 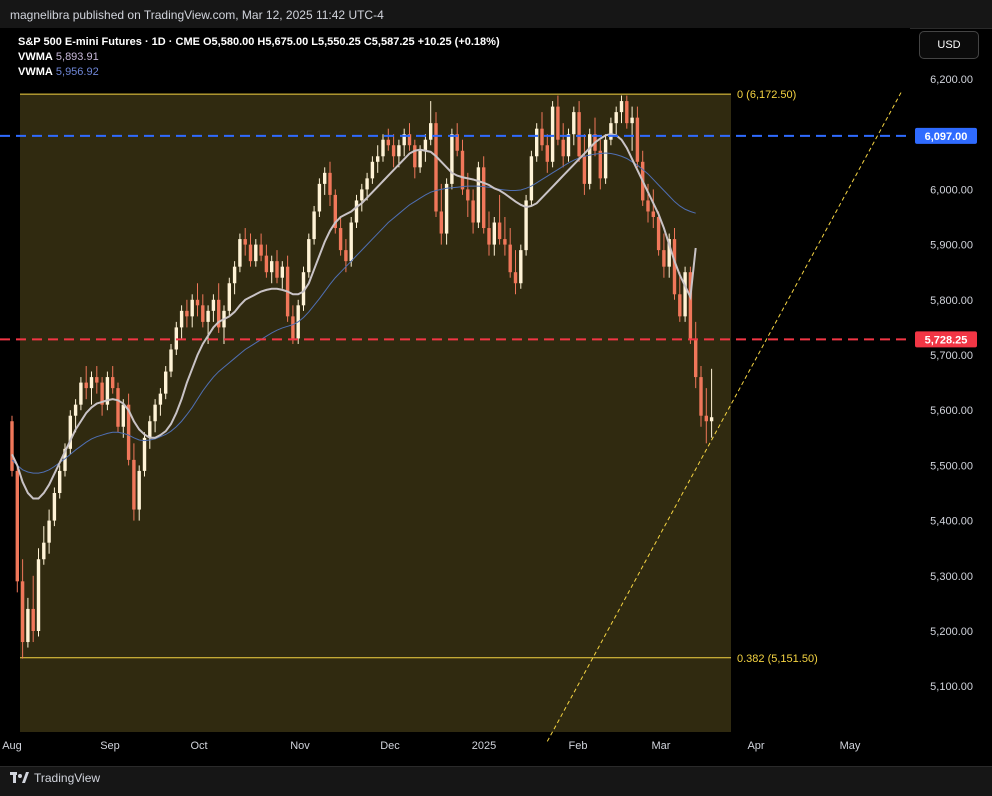 What do you see at coordinates (951, 190) in the screenshot?
I see `y-tick-label: 6,000.00` at bounding box center [951, 190].